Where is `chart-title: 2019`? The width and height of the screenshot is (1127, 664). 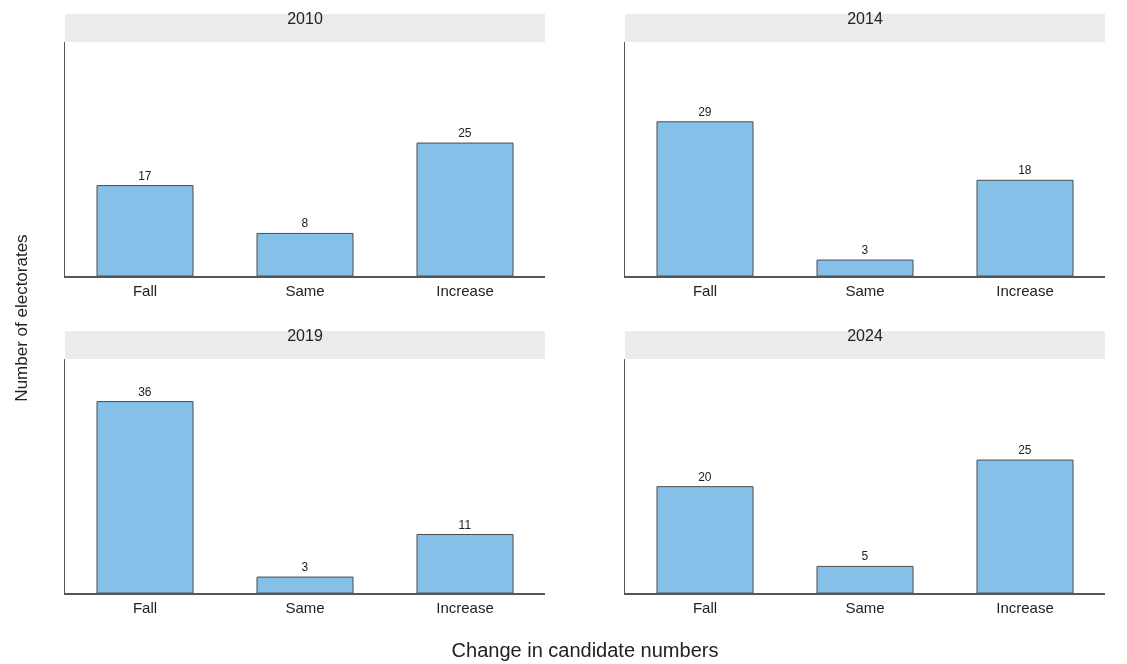 chart-title: 2019 is located at coordinates (305, 335).